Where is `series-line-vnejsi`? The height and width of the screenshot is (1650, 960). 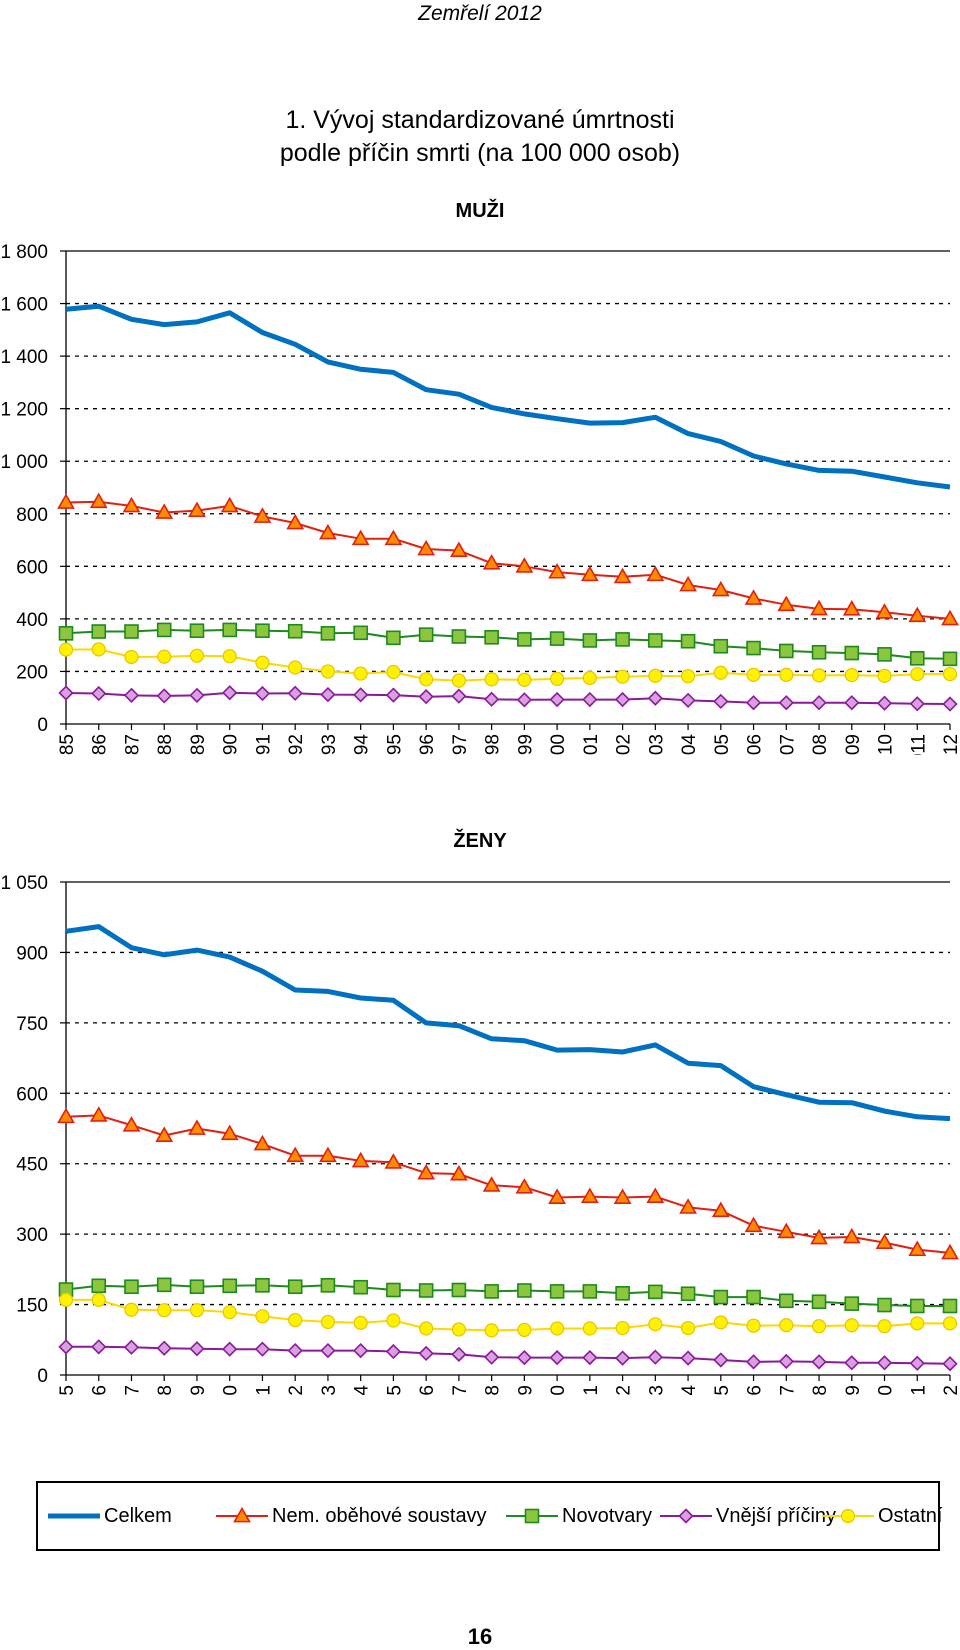
series-line-vnejsi is located at coordinates (508, 698).